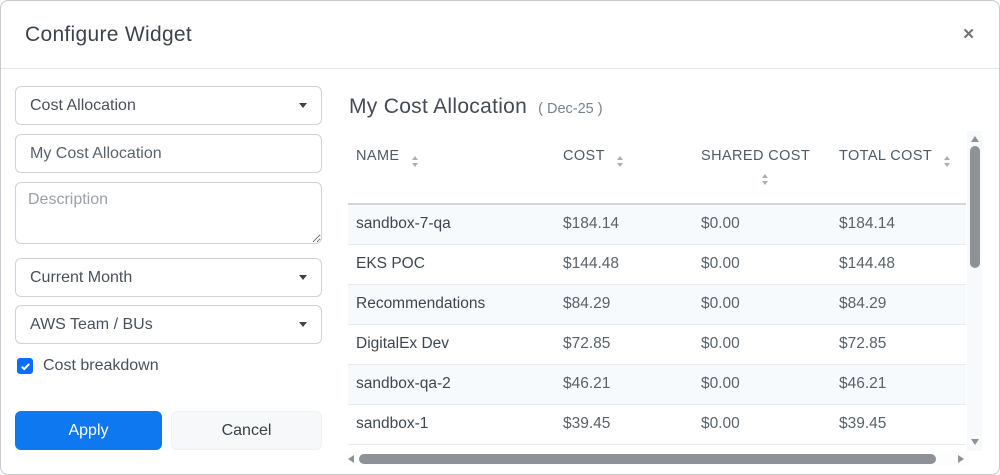  Describe the element at coordinates (168, 430) in the screenshot. I see `dialog-actions: Apply Cancel` at that location.